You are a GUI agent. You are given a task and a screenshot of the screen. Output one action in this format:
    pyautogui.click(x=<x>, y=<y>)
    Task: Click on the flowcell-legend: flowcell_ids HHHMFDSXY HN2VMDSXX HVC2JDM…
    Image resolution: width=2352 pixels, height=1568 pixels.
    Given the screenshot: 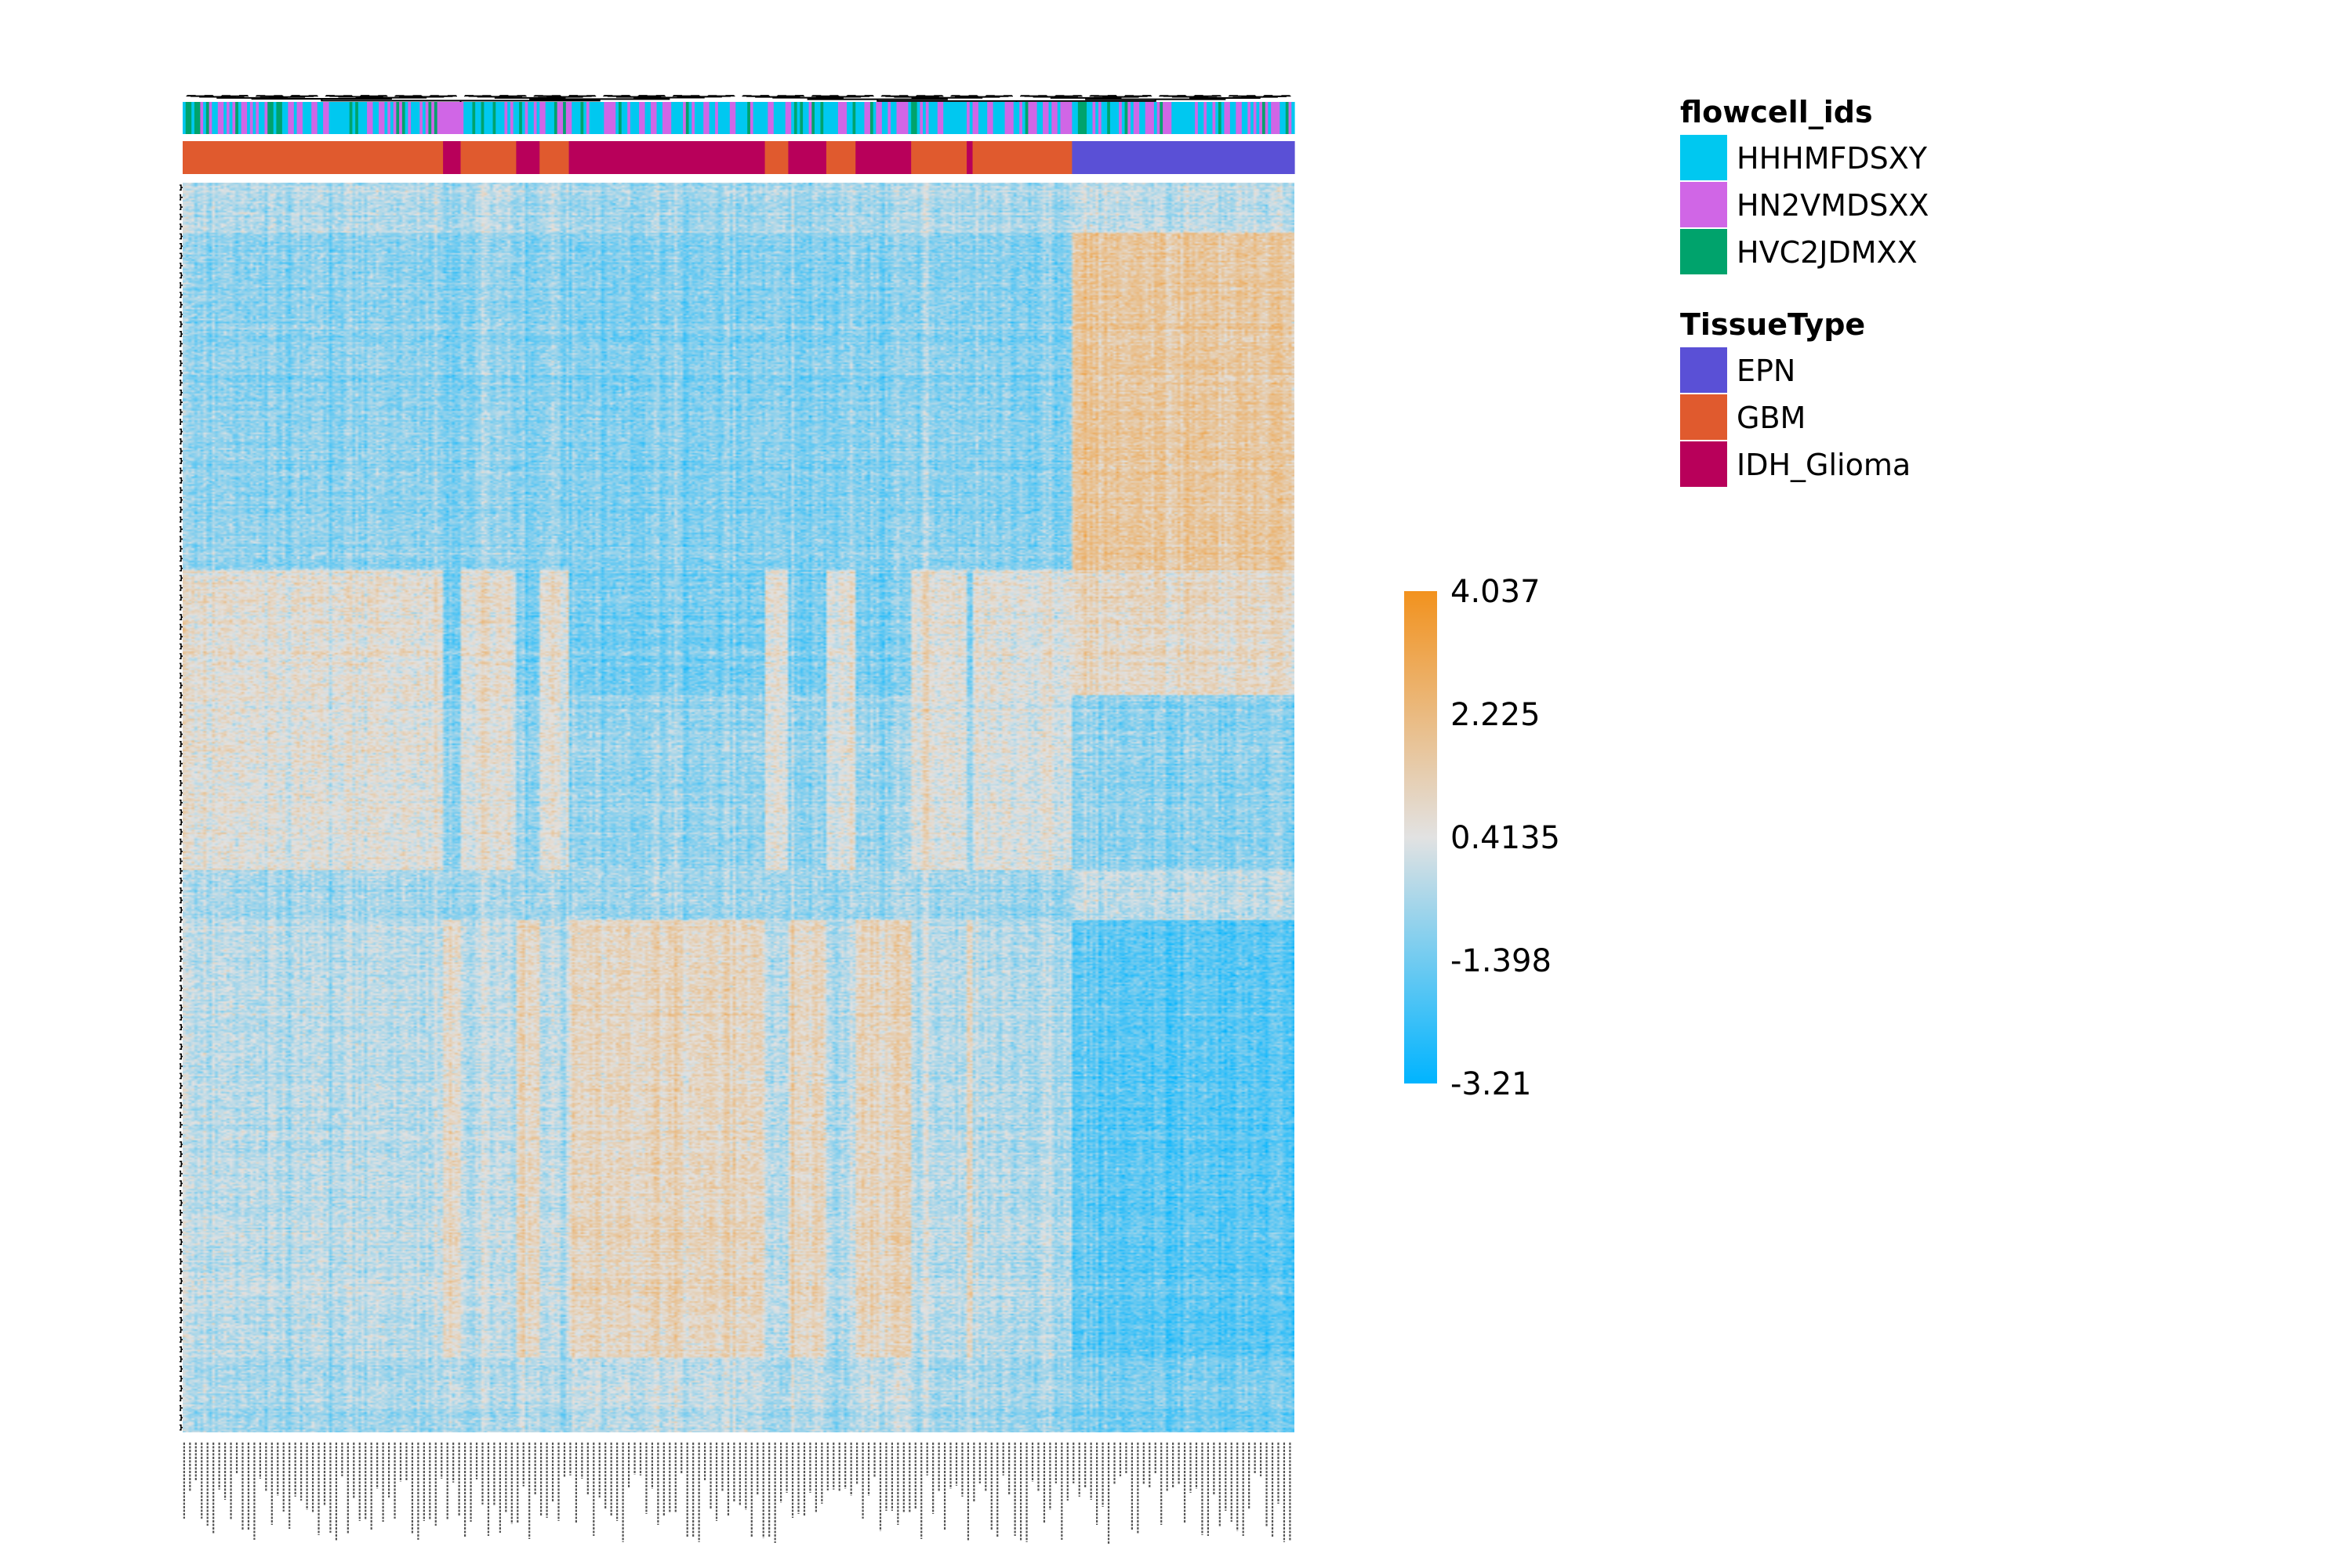 What is the action you would take?
    pyautogui.click(x=1804, y=184)
    